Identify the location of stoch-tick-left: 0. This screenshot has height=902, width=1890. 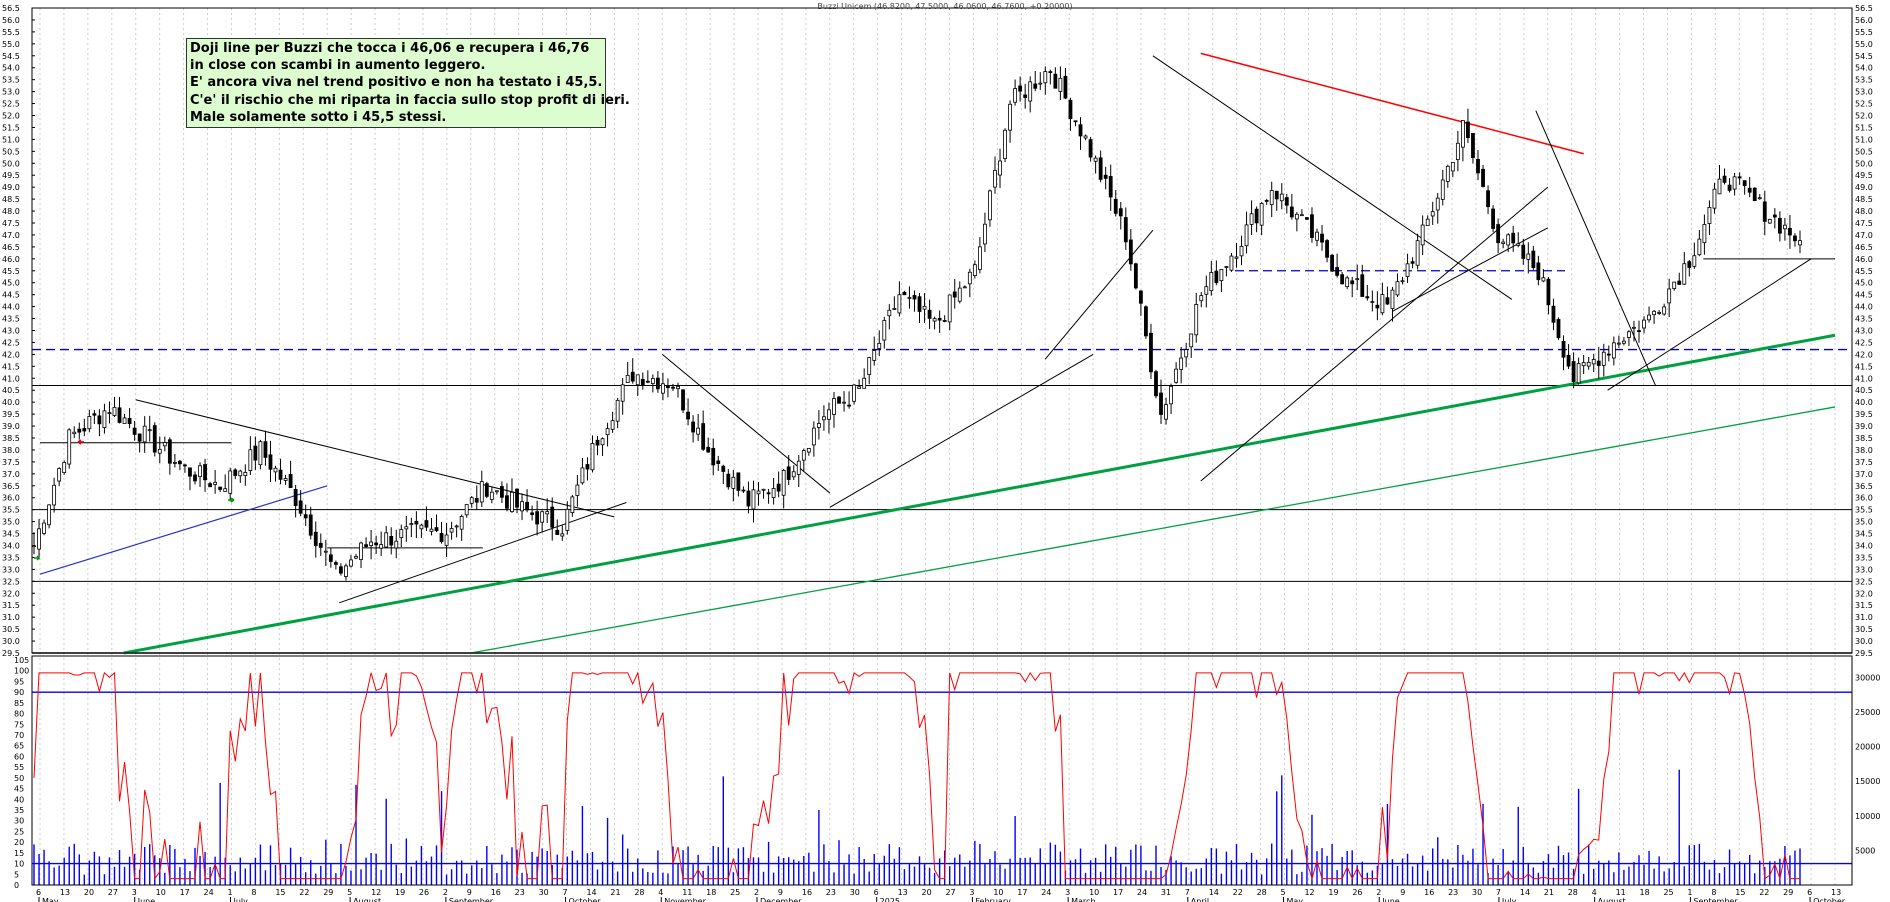
(16, 885).